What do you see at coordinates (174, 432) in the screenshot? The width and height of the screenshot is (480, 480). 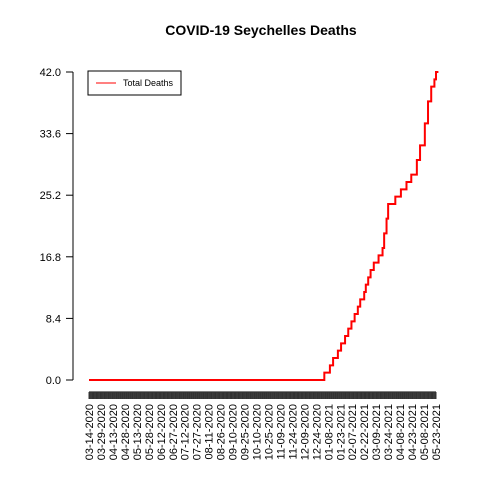 I see `x-tick-label: 06-27-2020` at bounding box center [174, 432].